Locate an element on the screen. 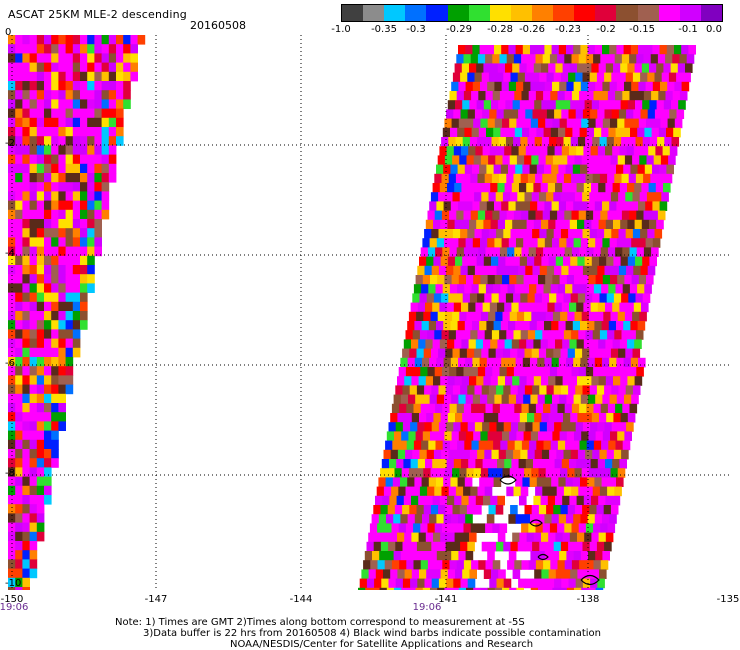  colorbar-segment is located at coordinates (648, 13).